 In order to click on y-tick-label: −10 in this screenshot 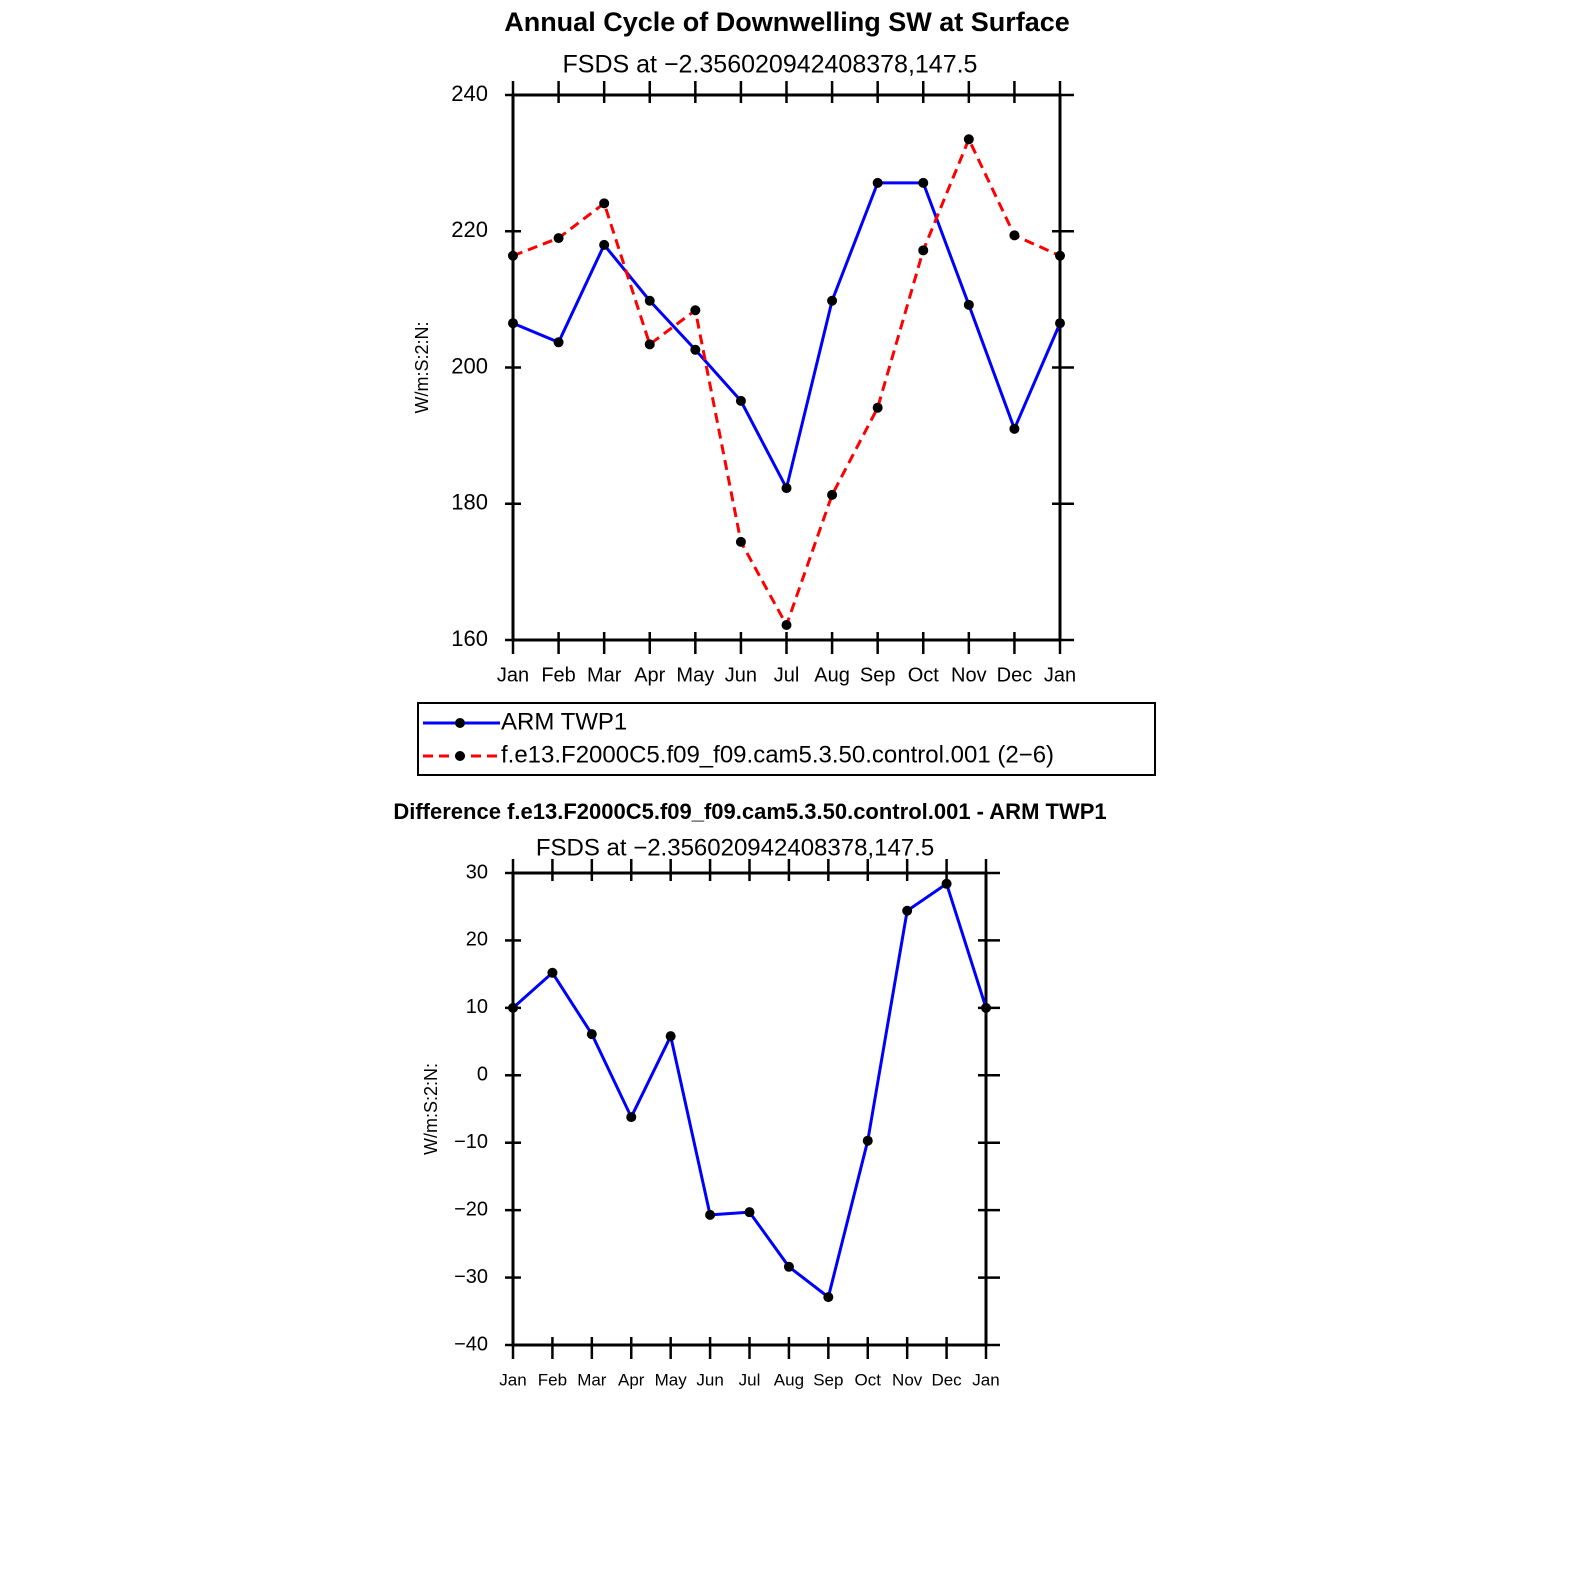, I will do `click(471, 1142)`.